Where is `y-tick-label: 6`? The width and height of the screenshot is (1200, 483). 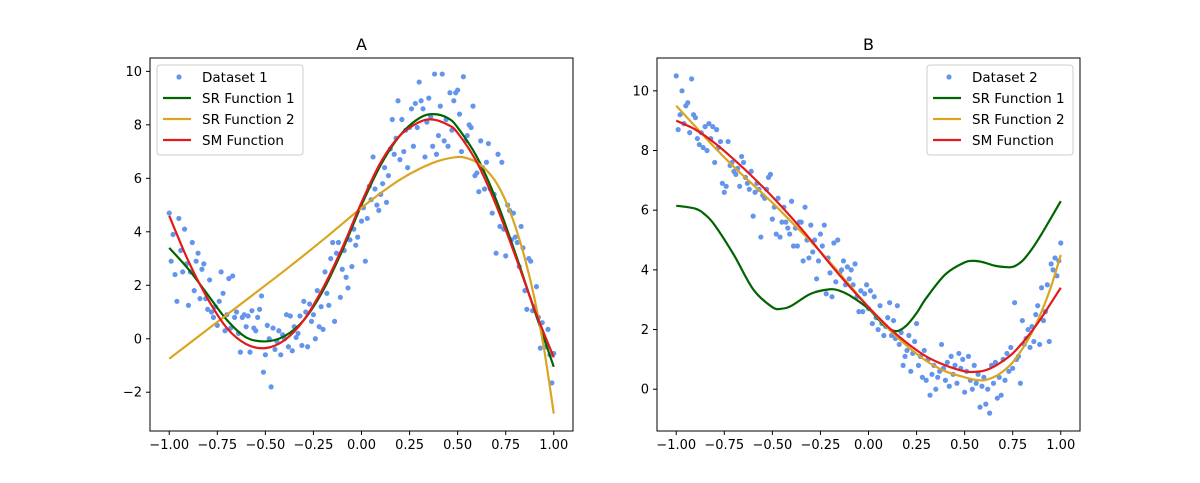 y-tick-label: 6 is located at coordinates (645, 211).